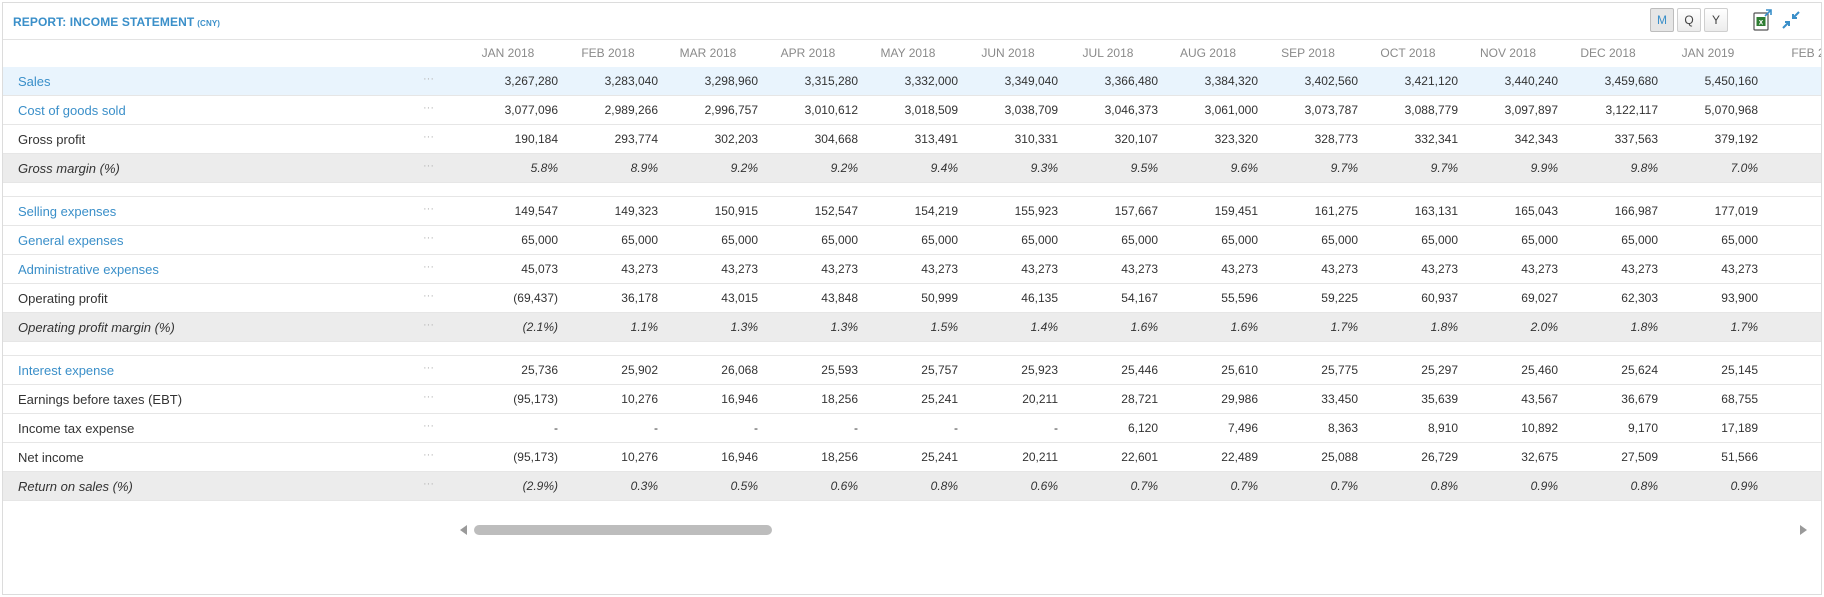 This screenshot has width=1824, height=597. What do you see at coordinates (1789, 168) in the screenshot?
I see `table-cell: 8.0` at bounding box center [1789, 168].